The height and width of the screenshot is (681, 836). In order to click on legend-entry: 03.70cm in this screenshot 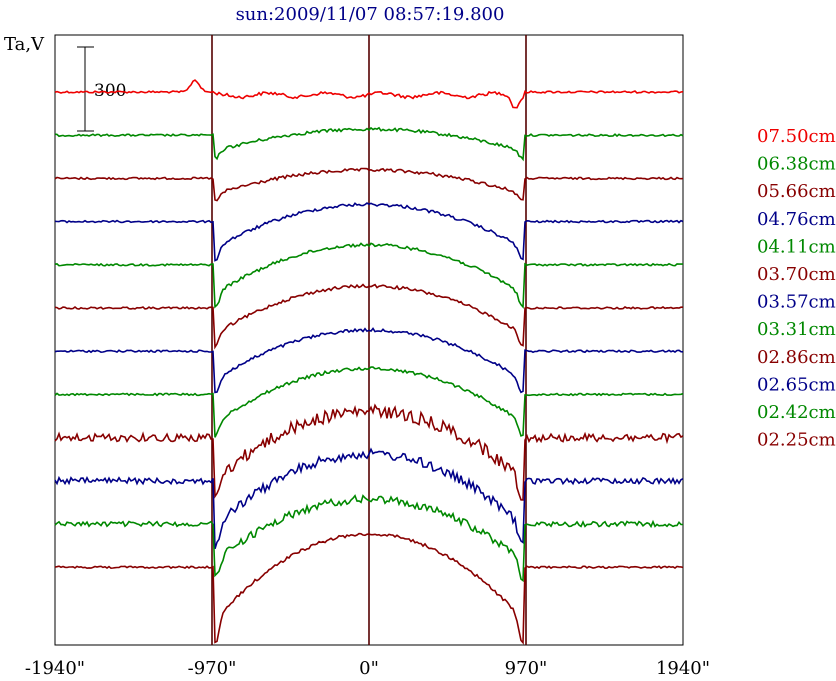, I will do `click(796, 274)`.